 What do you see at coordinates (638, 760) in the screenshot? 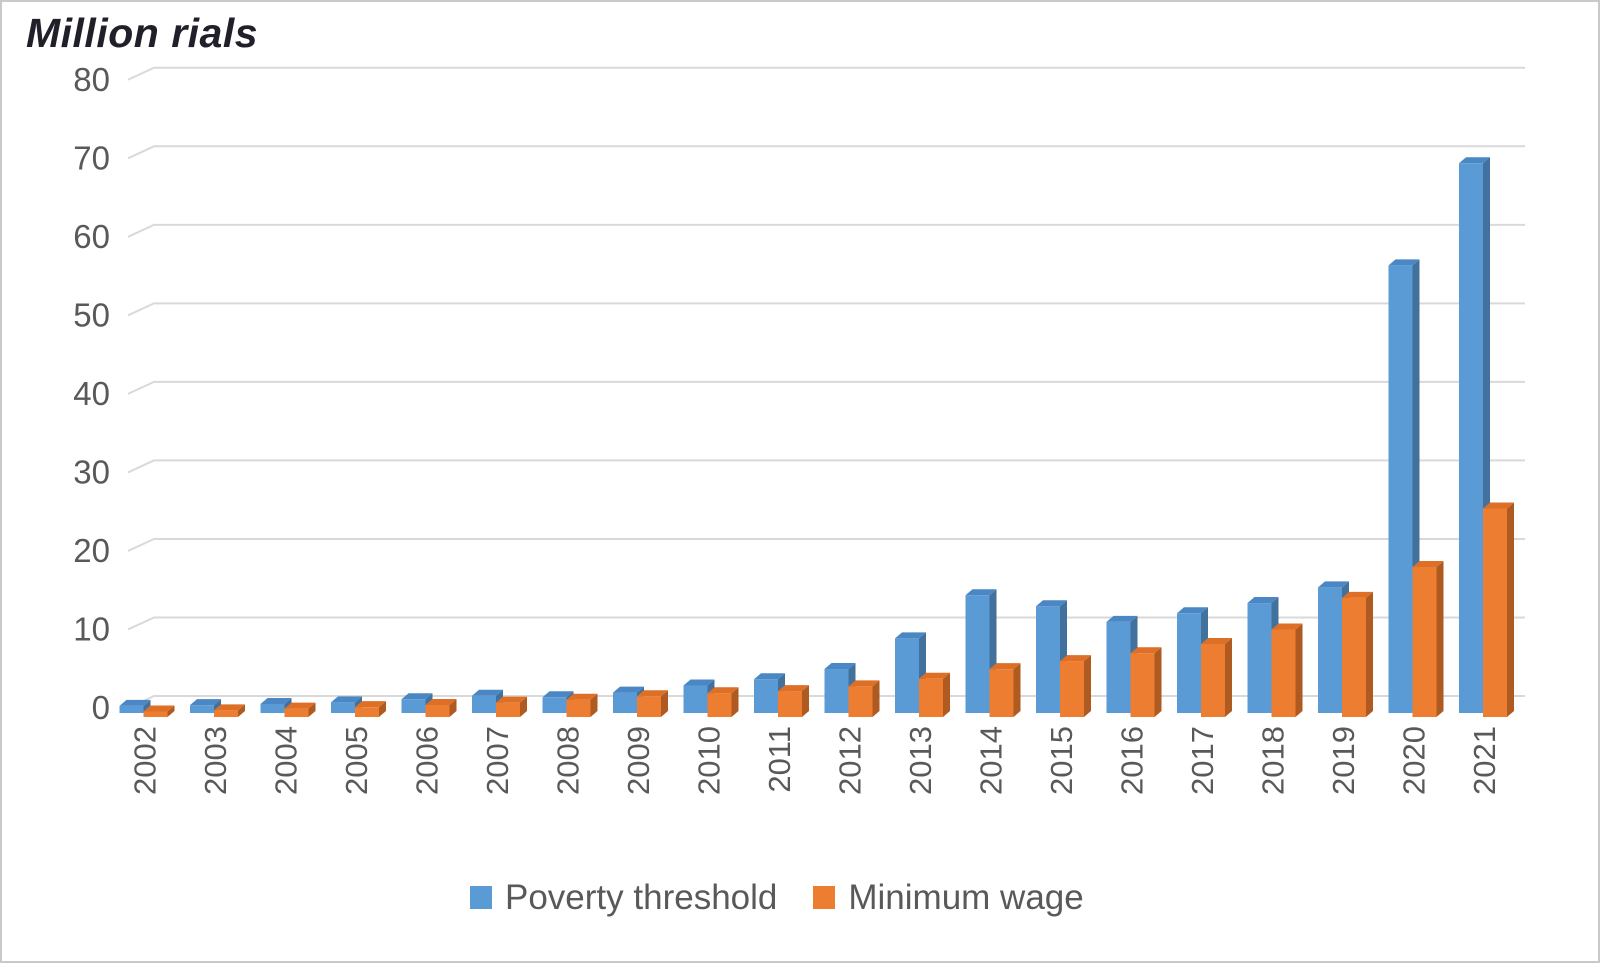
I see `x-tick-label-2009: 2009` at bounding box center [638, 760].